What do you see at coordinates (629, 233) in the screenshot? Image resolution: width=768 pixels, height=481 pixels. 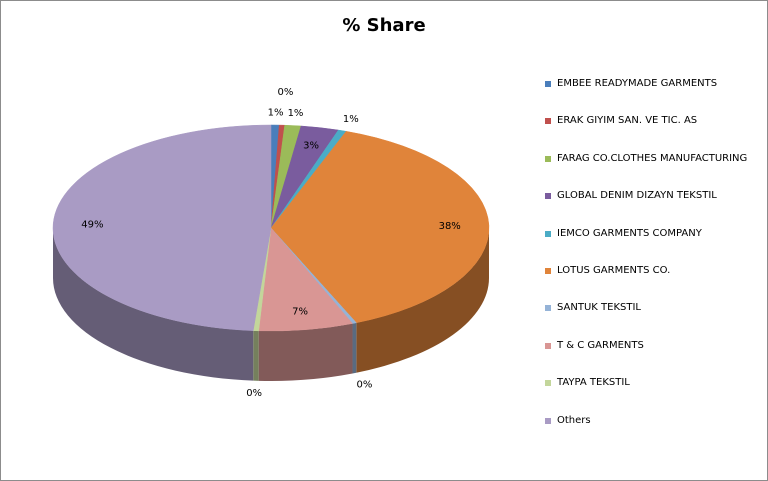 I see `legend-label: IEMCO GARMENTS COMPANY` at bounding box center [629, 233].